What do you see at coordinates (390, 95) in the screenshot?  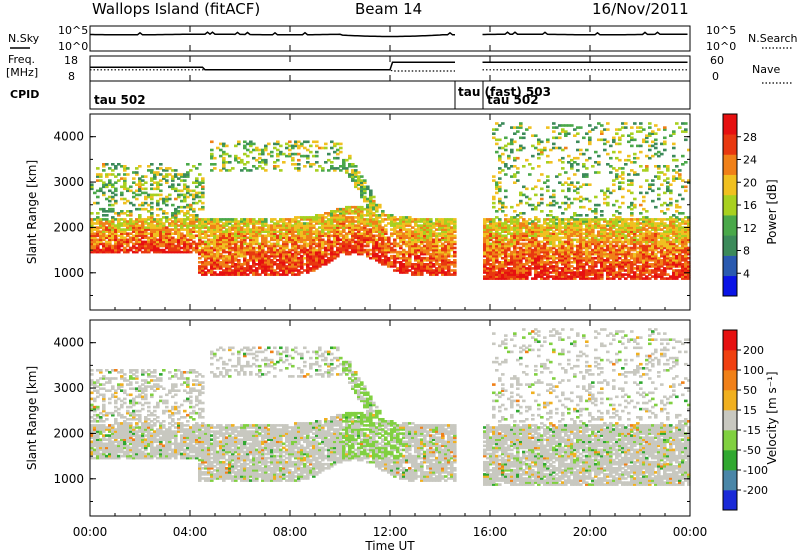 I see `cpid-frame` at bounding box center [390, 95].